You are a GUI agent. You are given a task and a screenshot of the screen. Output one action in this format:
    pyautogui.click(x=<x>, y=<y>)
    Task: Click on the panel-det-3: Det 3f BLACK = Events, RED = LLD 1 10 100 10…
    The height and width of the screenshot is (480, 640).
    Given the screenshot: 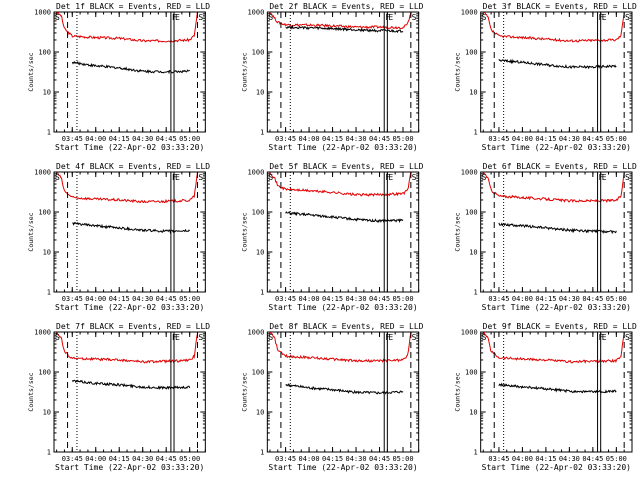 What is the action you would take?
    pyautogui.click(x=545, y=77)
    